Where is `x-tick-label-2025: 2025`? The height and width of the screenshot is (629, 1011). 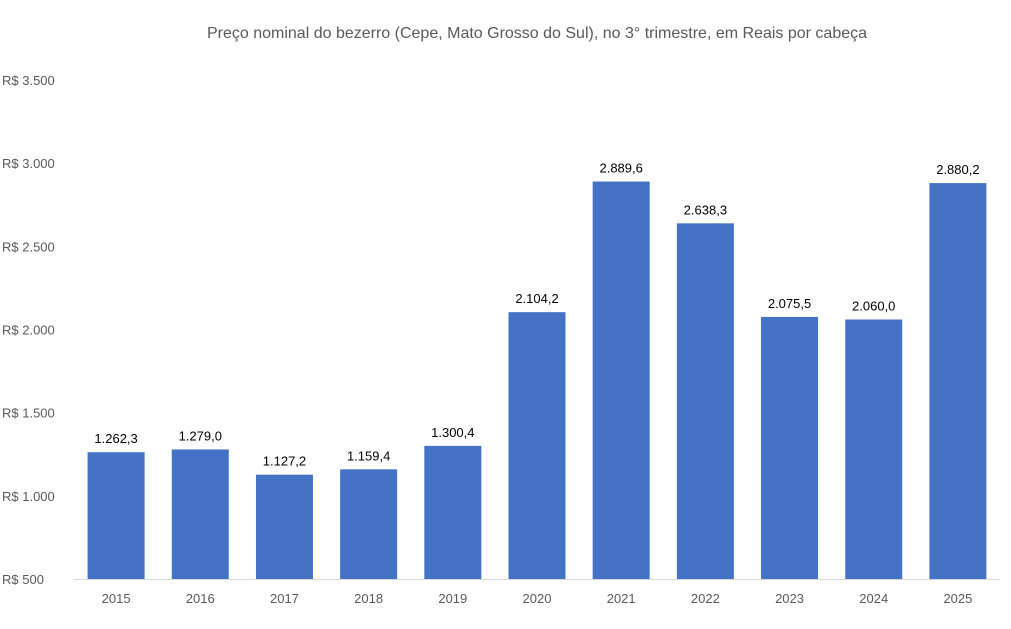 x-tick-label-2025: 2025 is located at coordinates (957, 598).